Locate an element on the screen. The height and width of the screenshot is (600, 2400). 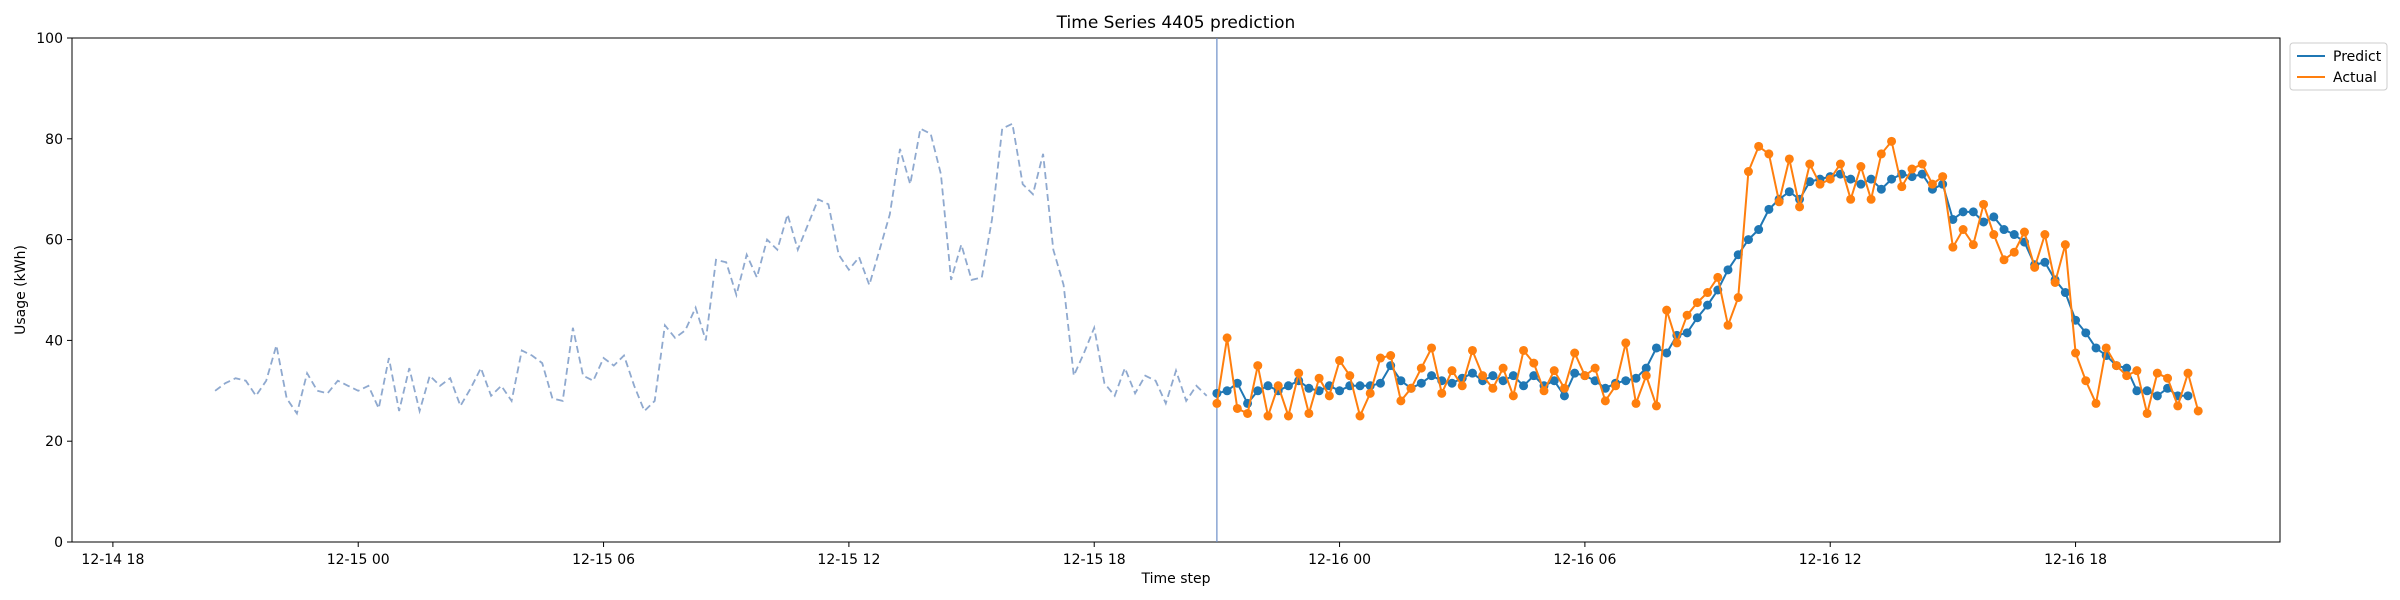
x-tick-label: 12-15 18 is located at coordinates (1094, 560).